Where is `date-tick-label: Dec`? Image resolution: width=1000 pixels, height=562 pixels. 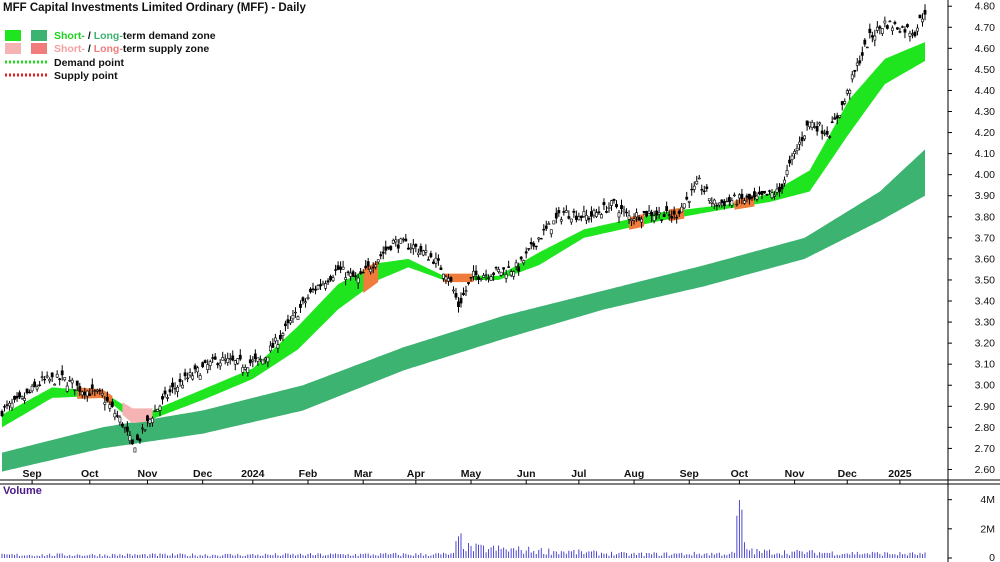
date-tick-label: Dec is located at coordinates (202, 474).